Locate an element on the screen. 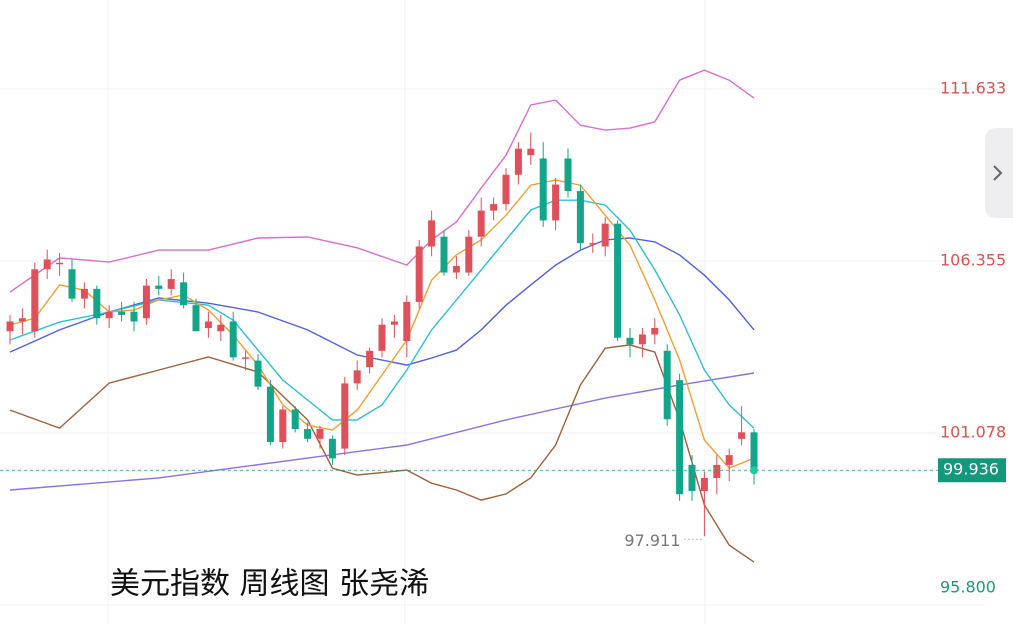  chevron is located at coordinates (998, 173).